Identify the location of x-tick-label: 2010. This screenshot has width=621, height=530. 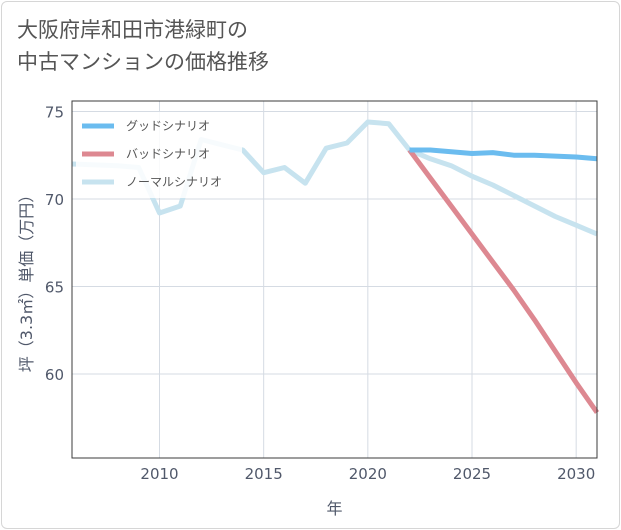
(159, 474).